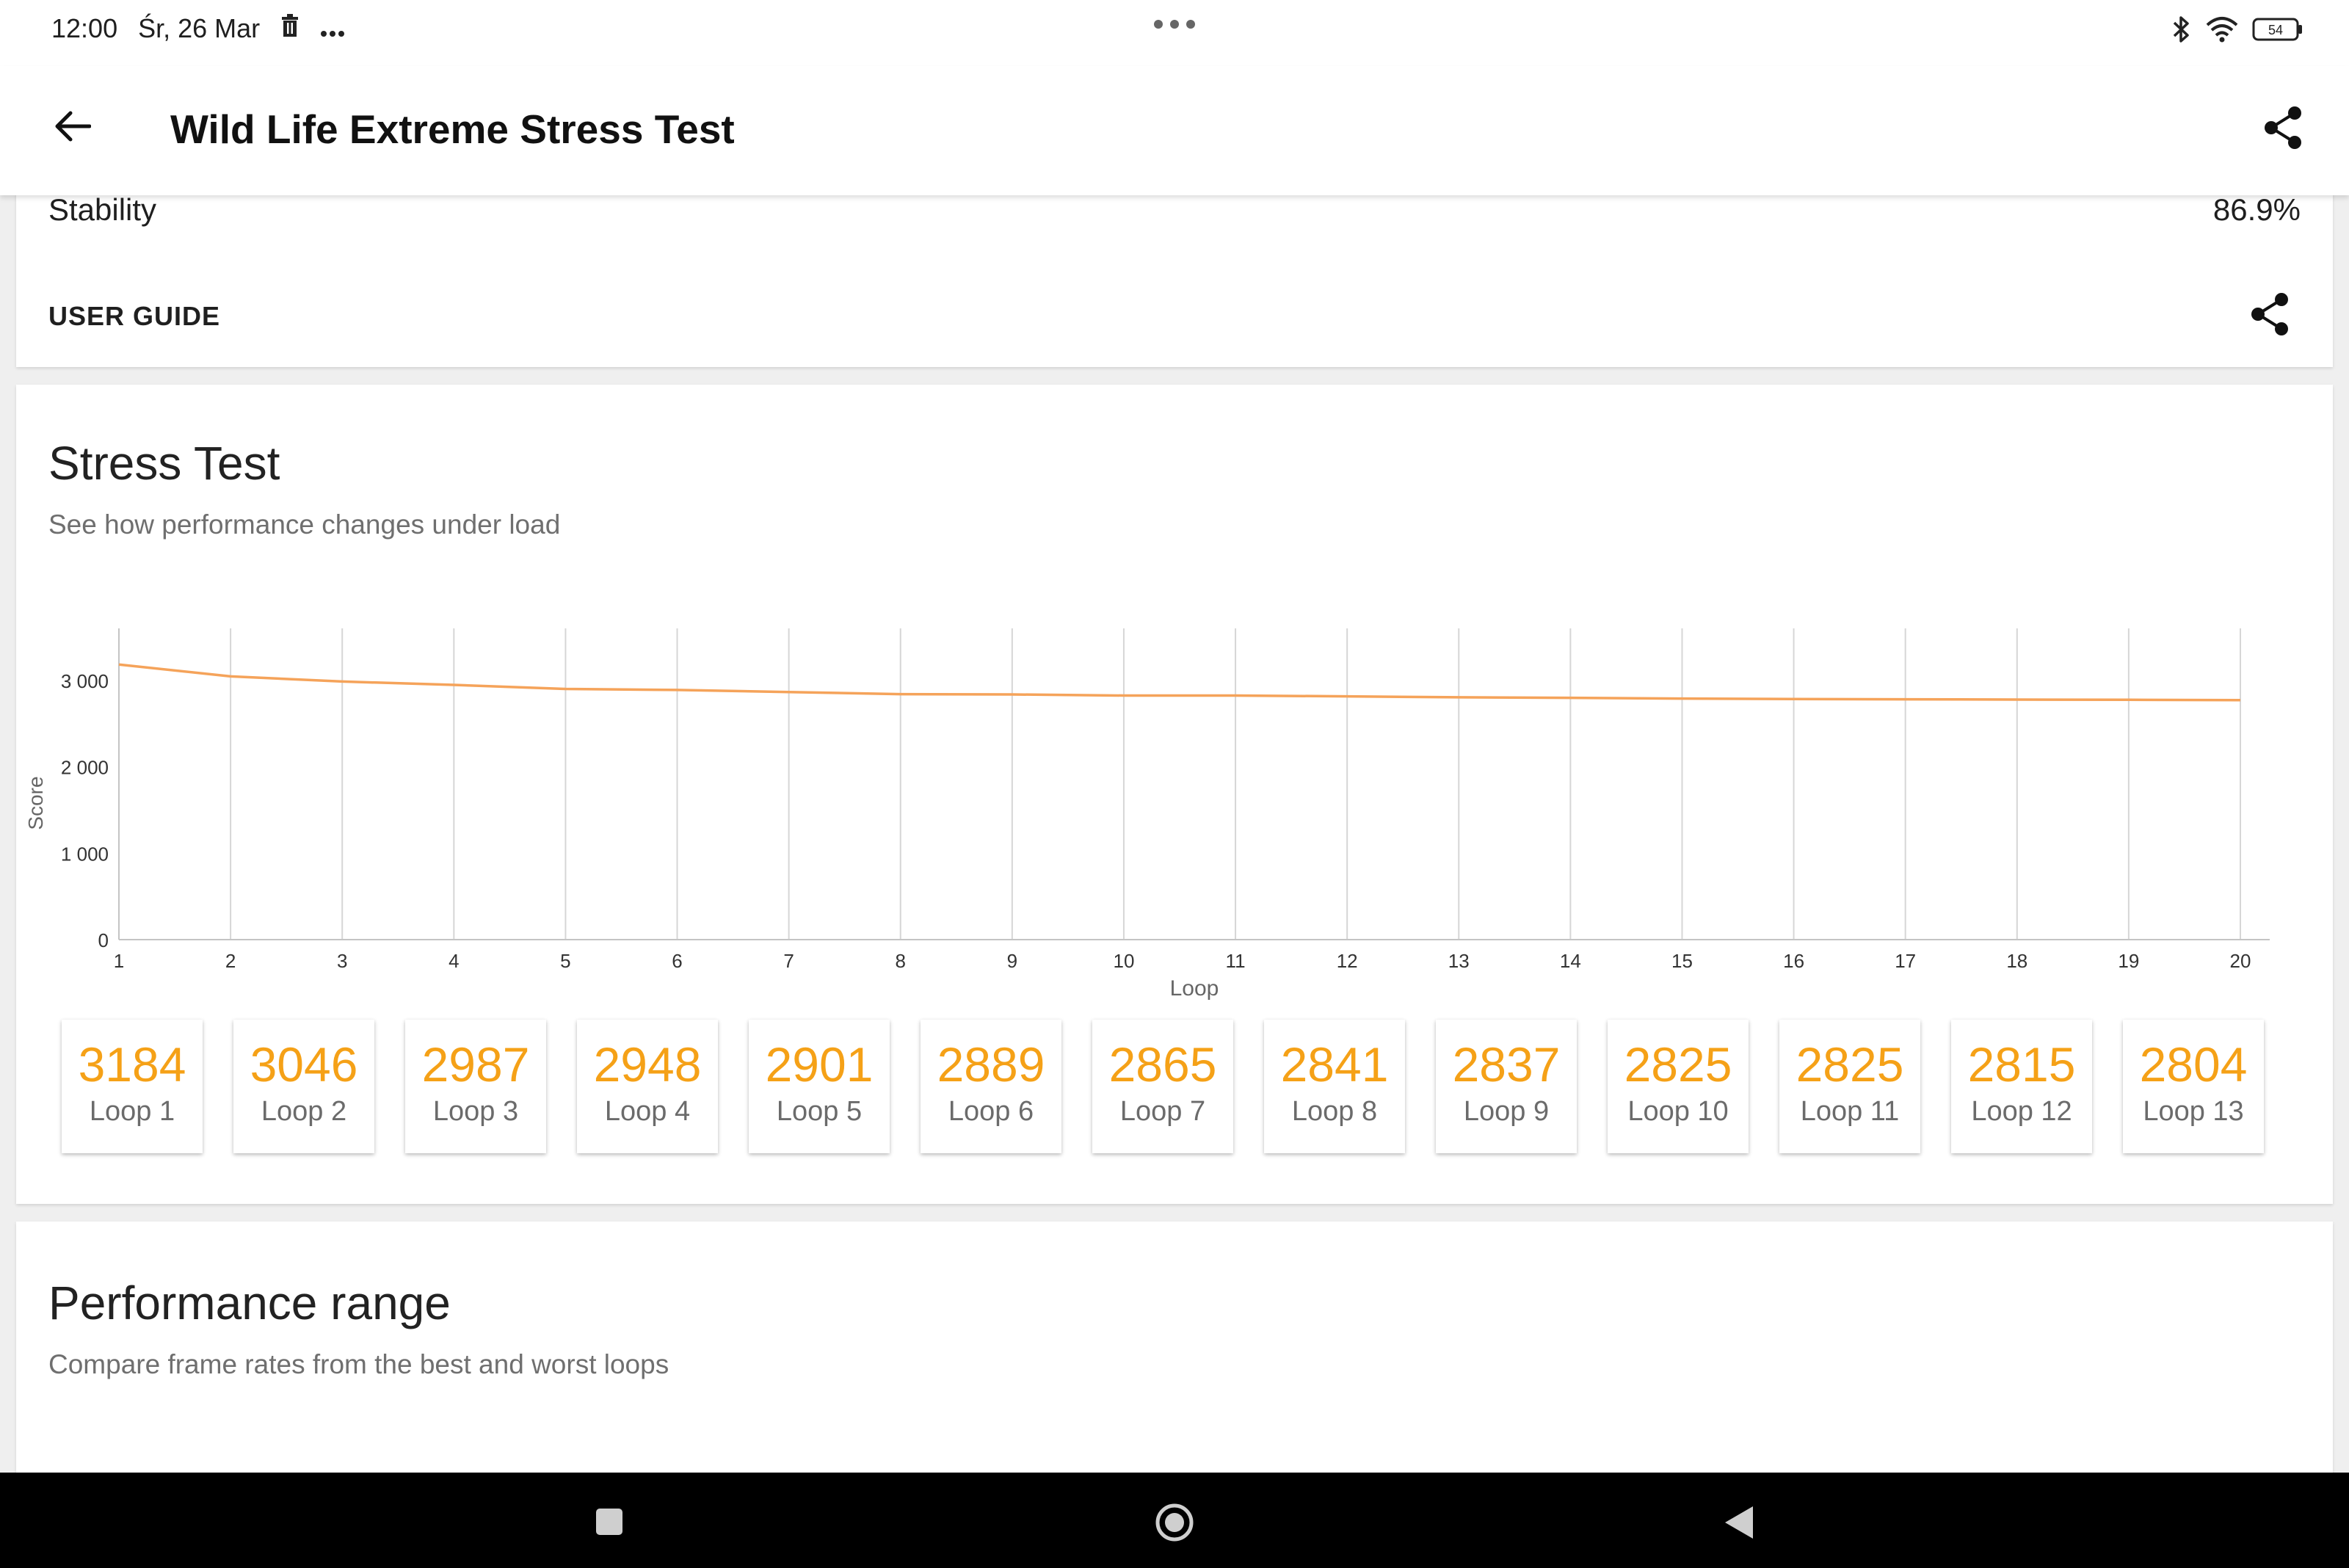 Image resolution: width=2349 pixels, height=1568 pixels. Describe the element at coordinates (1334, 1064) in the screenshot. I see `loop-score-value: 2841` at that location.